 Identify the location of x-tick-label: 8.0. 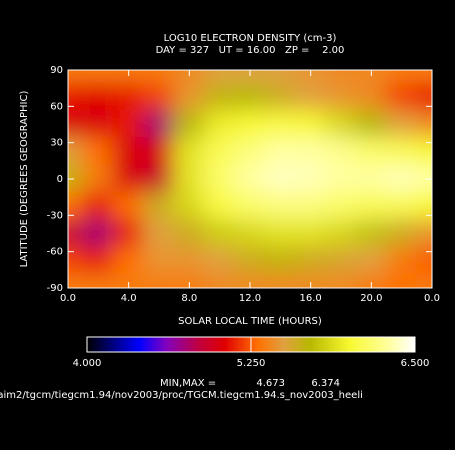
(189, 298).